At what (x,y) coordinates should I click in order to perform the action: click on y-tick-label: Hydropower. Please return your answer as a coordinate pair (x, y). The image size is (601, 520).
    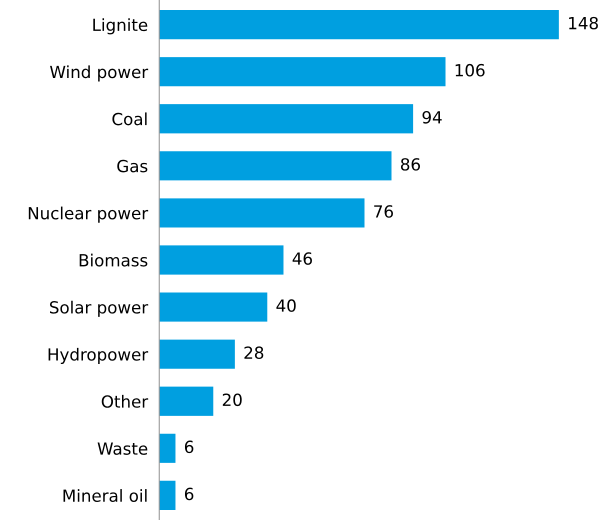
    Looking at the image, I should click on (98, 356).